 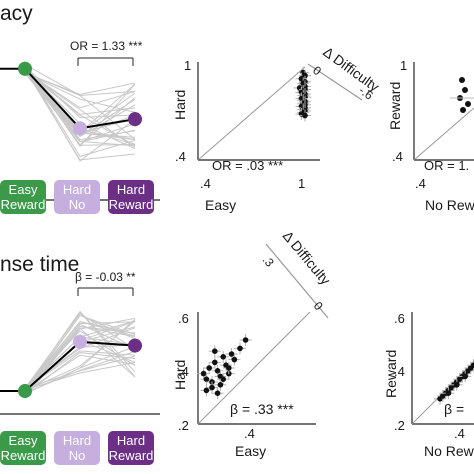 I want to click on rt-diff-ytick-1: .4, so click(x=183, y=371).